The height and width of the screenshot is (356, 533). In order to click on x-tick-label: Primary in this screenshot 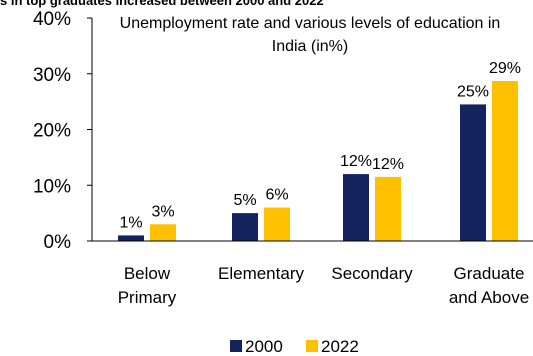, I will do `click(147, 297)`.